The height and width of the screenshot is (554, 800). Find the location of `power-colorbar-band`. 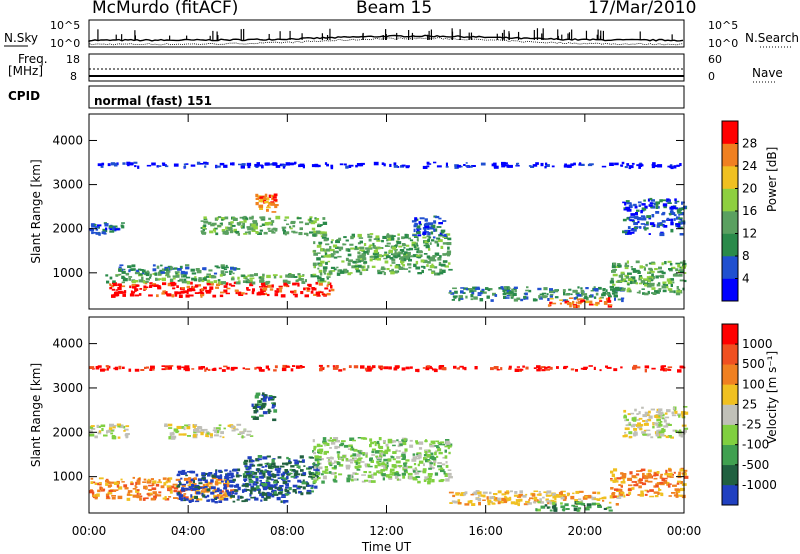

power-colorbar-band is located at coordinates (730, 290).